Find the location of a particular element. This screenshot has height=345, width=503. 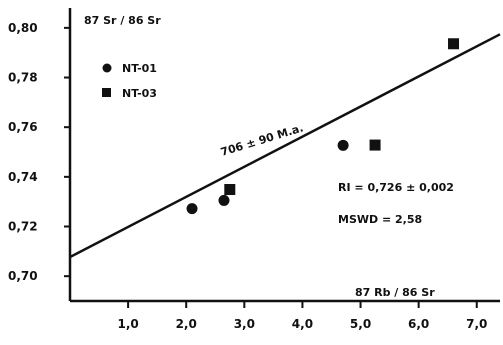

x-tick-label: 7,0 is located at coordinates (476, 324).